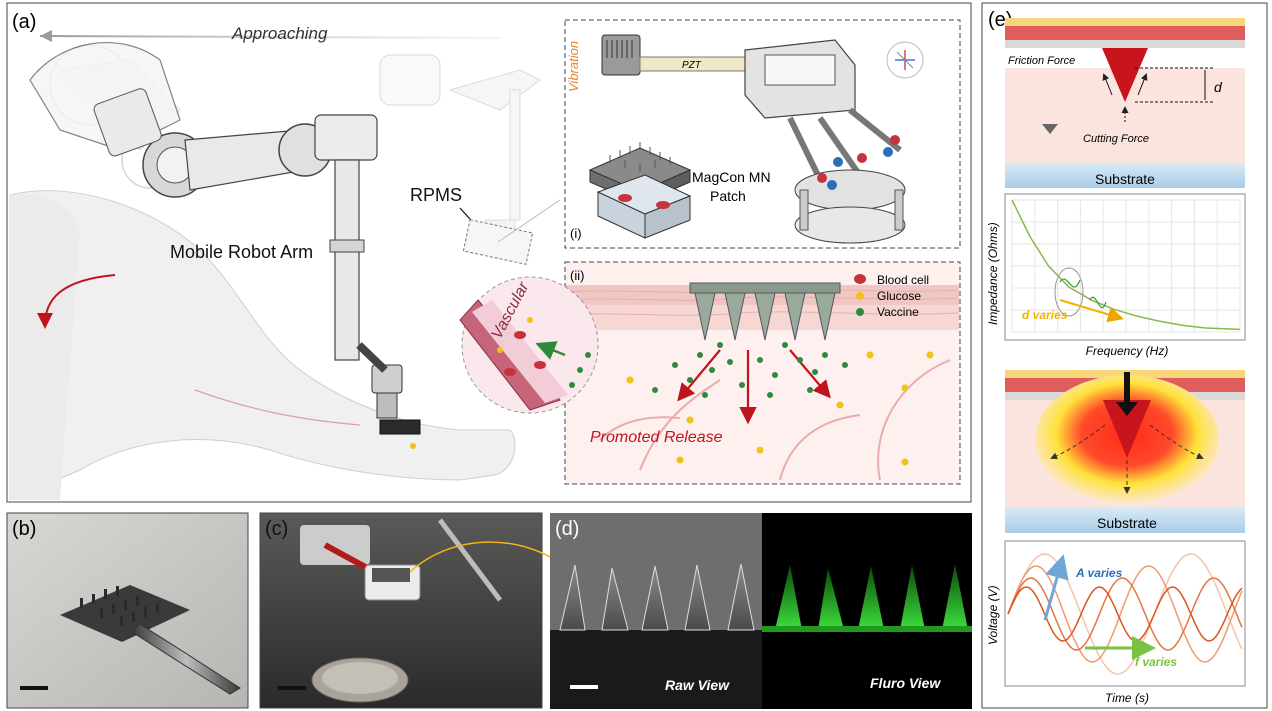 This screenshot has width=1272, height=711. I want to click on pzt-assembly: PZT, so click(676, 55).